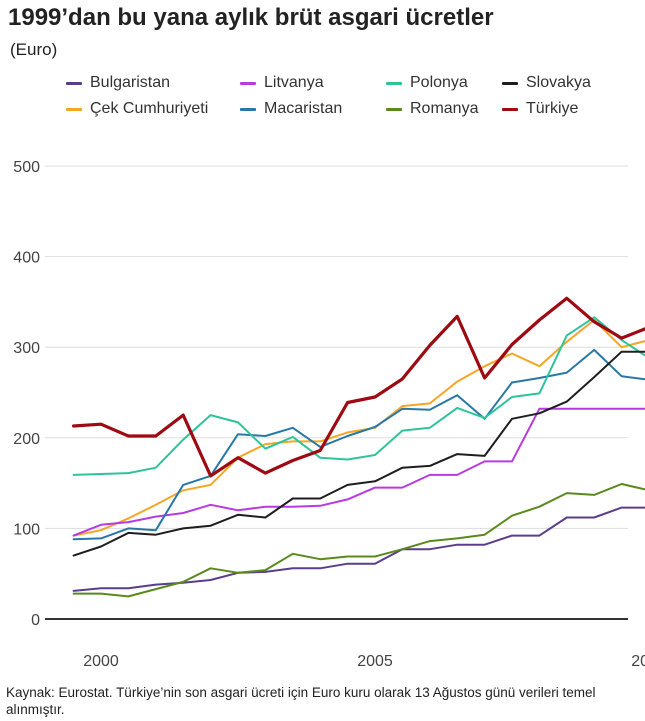 This screenshot has height=721, width=645. I want to click on x-tick-label: 2000, so click(101, 661).